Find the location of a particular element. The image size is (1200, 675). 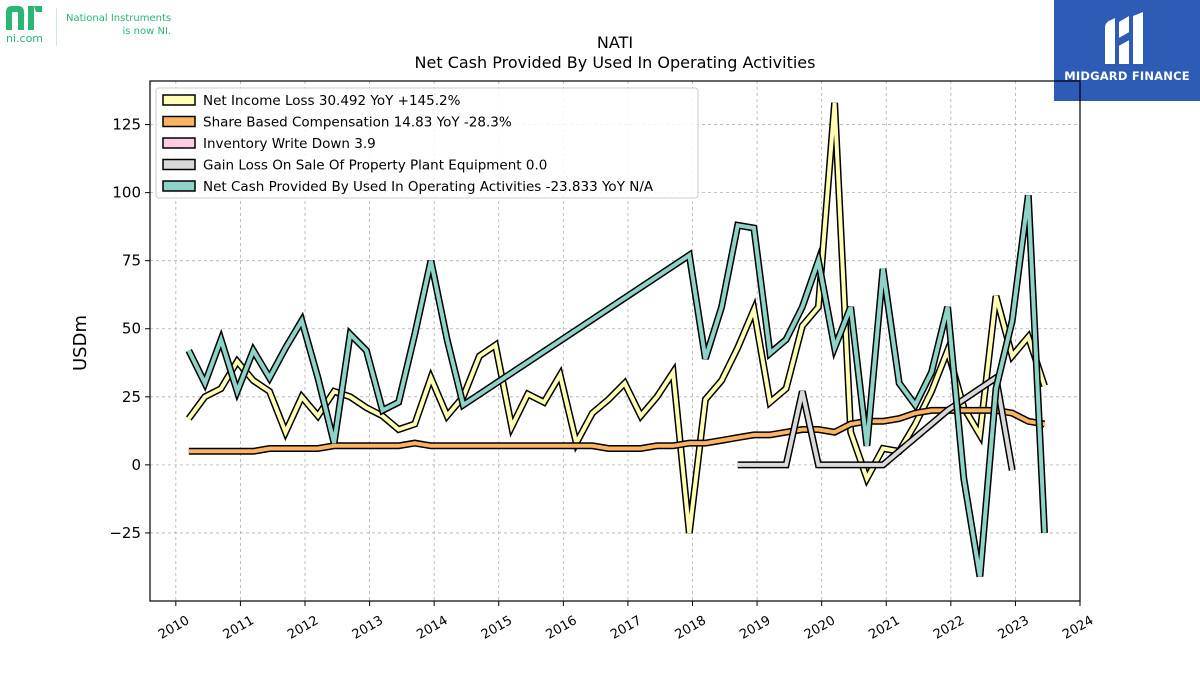

y-tick-label: 25 is located at coordinates (131, 397).